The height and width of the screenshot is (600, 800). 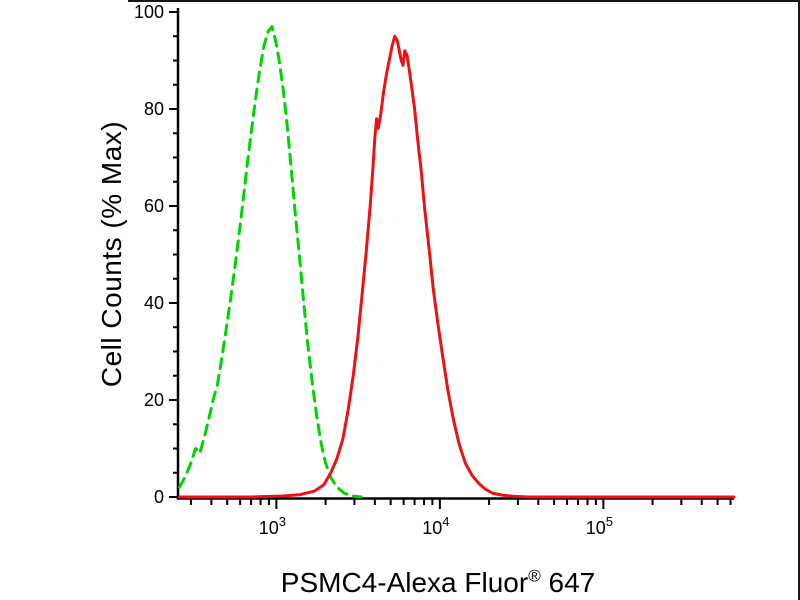 I want to click on registered-trademark-symbol: ®, so click(x=534, y=576).